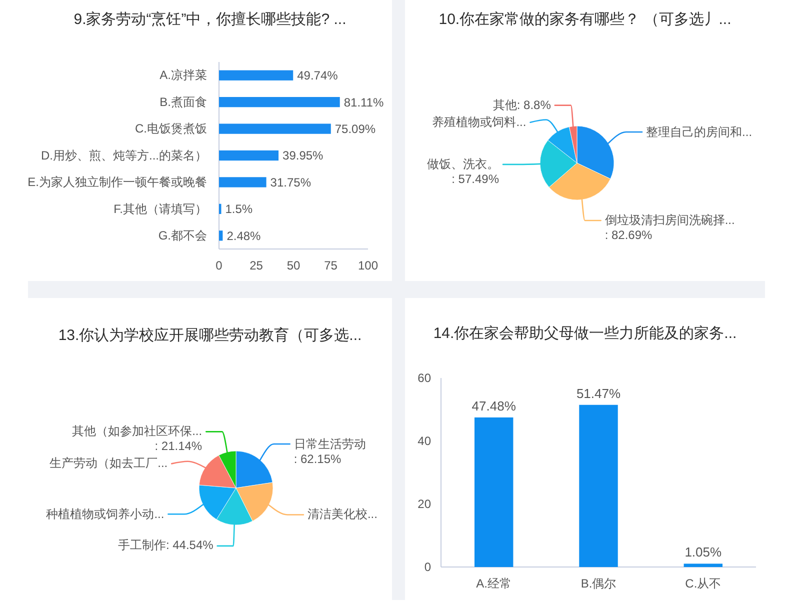 The height and width of the screenshot is (606, 800). What do you see at coordinates (183, 101) in the screenshot?
I see `y-tick-label: B.煮面食` at bounding box center [183, 101].